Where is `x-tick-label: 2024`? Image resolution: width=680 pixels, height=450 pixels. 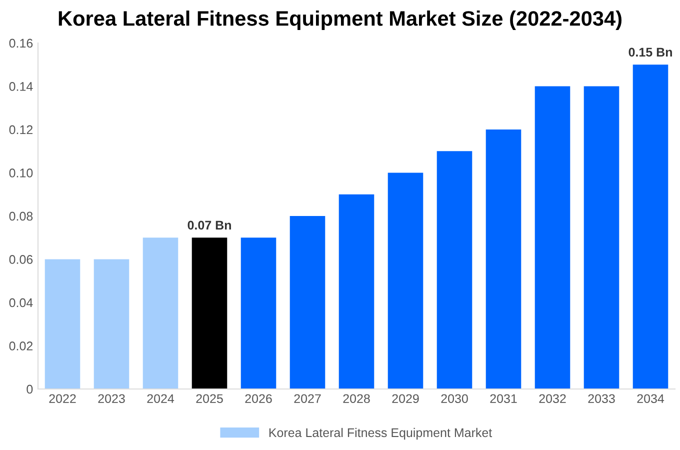 x-tick-label: 2024 is located at coordinates (160, 399).